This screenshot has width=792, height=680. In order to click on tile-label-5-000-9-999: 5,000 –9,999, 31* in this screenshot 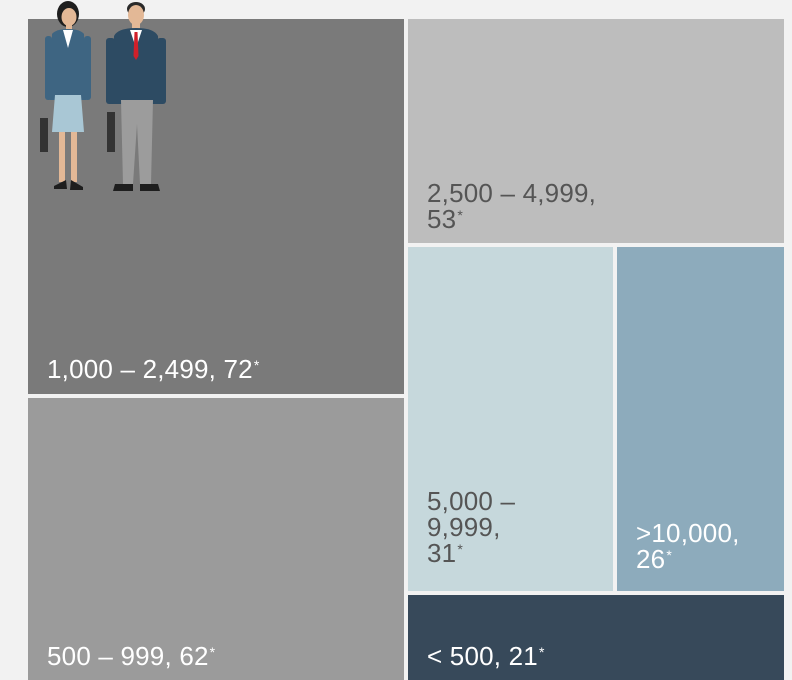, I will do `click(471, 527)`.